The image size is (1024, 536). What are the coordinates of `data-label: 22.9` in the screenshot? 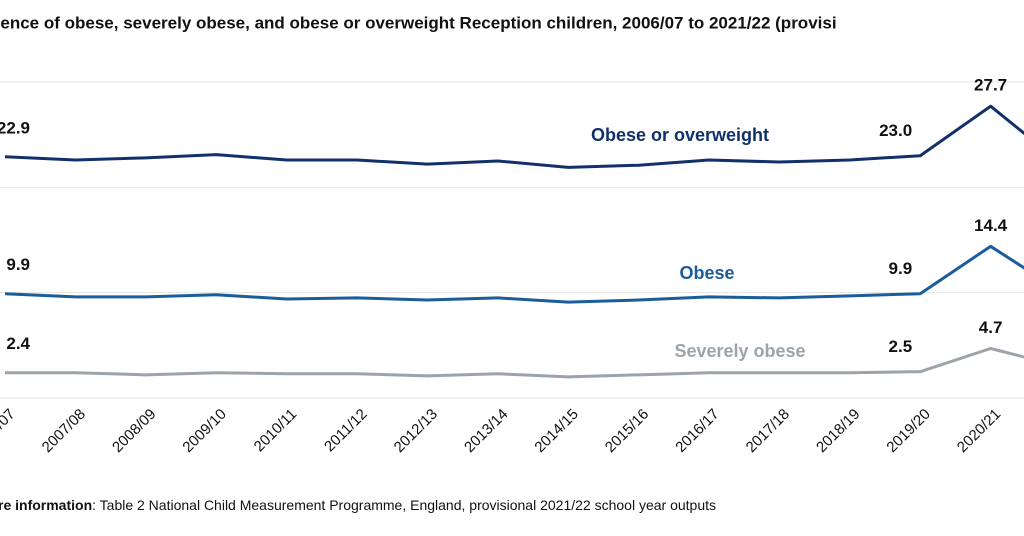 It's located at (15, 127).